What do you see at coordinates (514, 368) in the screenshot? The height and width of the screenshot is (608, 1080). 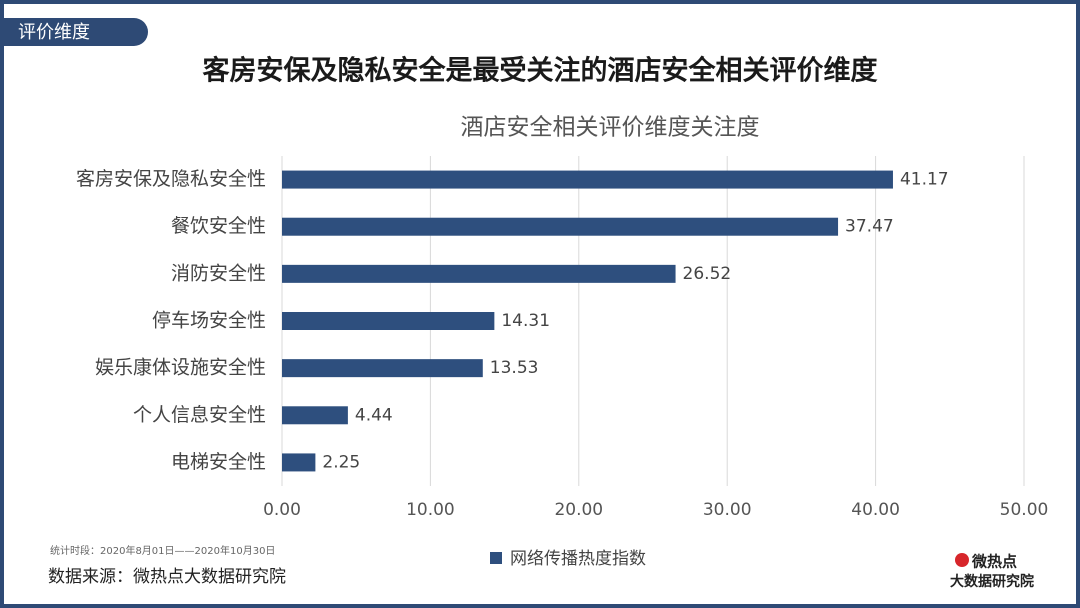 I see `value-label: 13.53` at bounding box center [514, 368].